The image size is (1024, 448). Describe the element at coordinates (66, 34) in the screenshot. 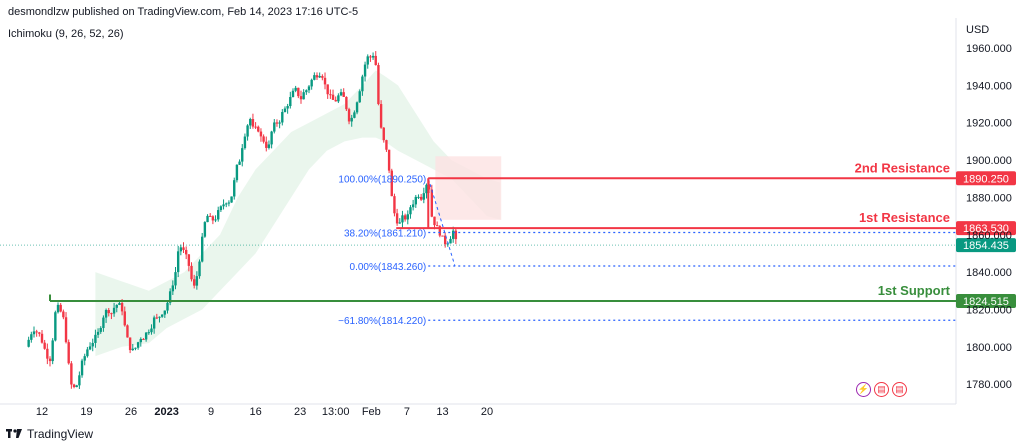

I see `indicator-label: Ichimoku (9, 26, 52, 26)` at that location.